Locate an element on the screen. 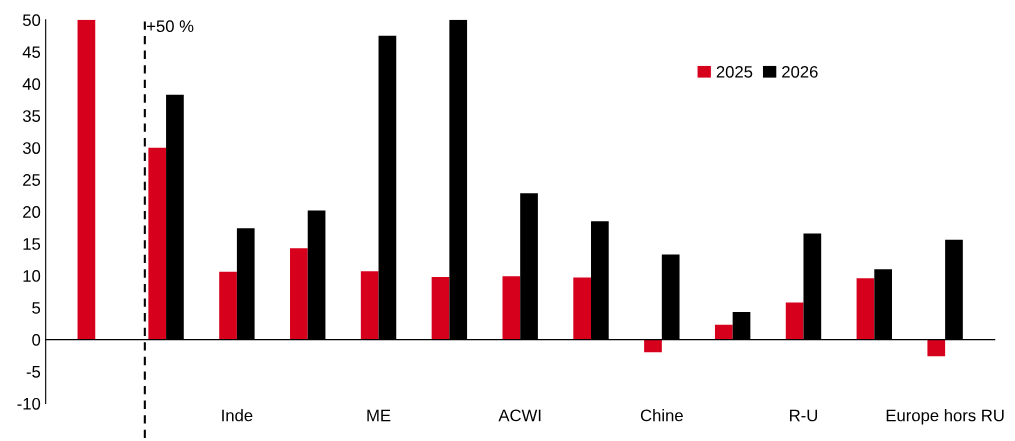  x-tick-label: R-U is located at coordinates (803, 415).